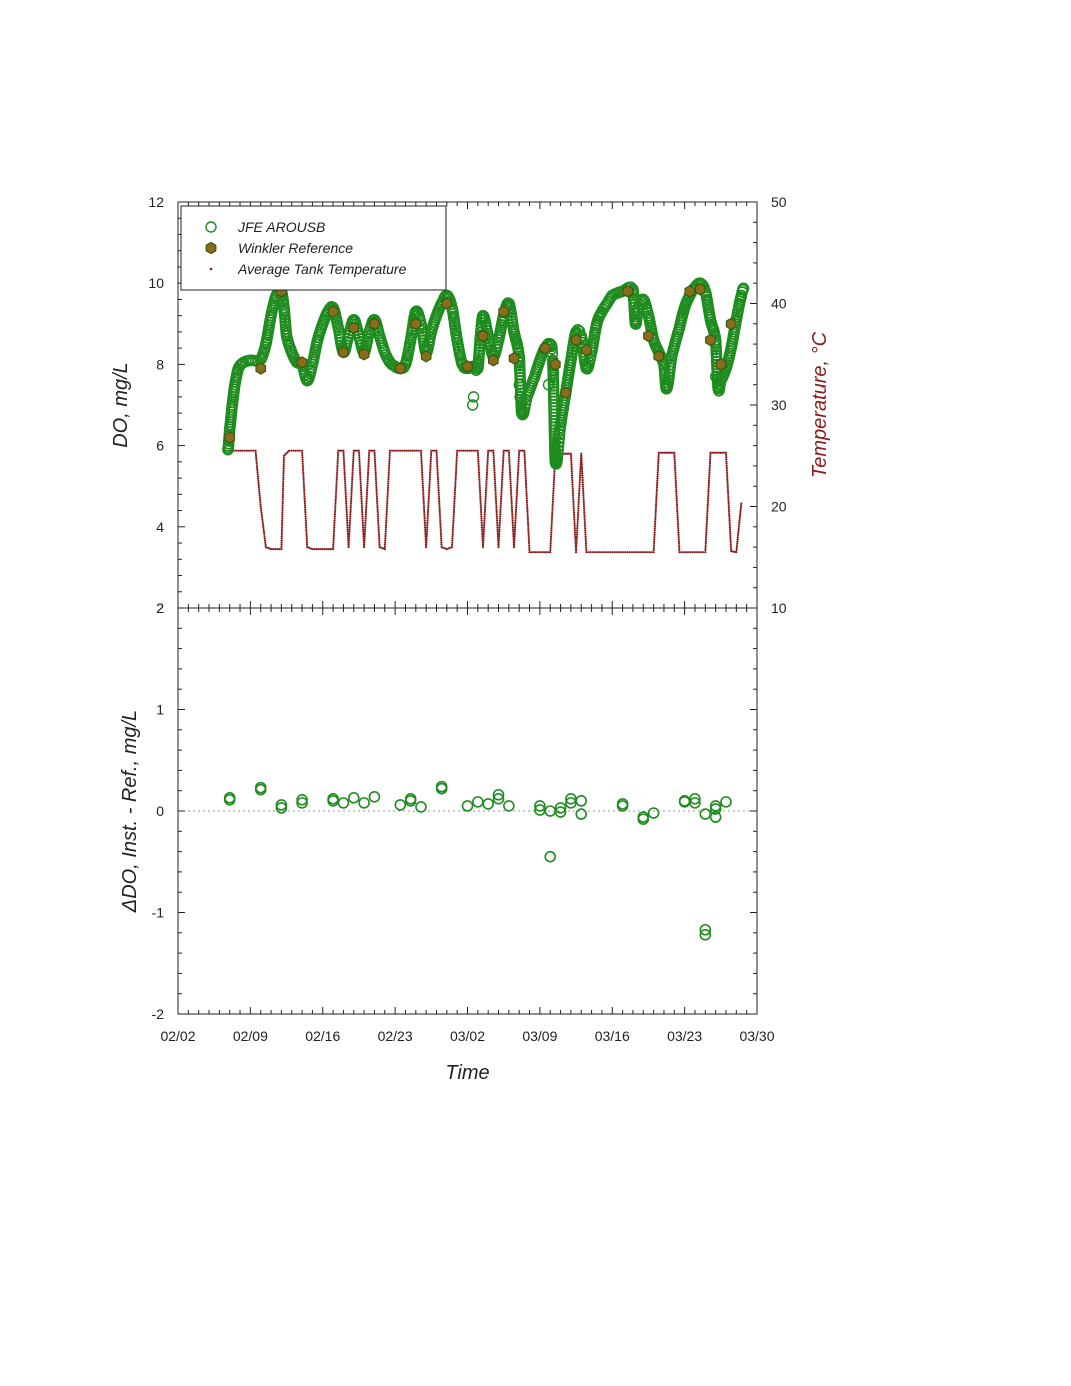 The image size is (1071, 1386). Describe the element at coordinates (211, 227) in the screenshot. I see `legend-instrument-marker` at that location.